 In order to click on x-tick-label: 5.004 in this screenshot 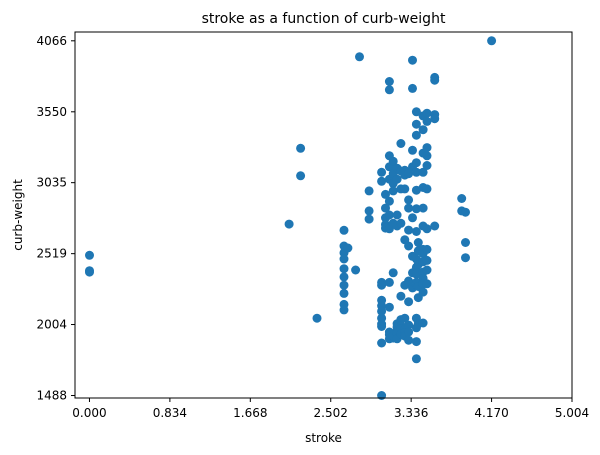, I will do `click(572, 413)`.